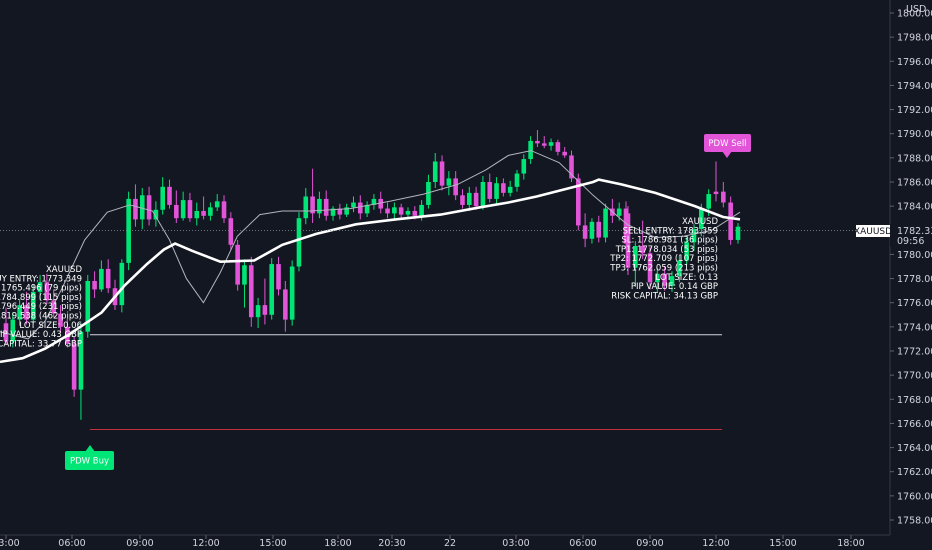 This screenshot has width=932, height=550. What do you see at coordinates (10, 543) in the screenshot?
I see `time-tick-label: 03:00` at bounding box center [10, 543].